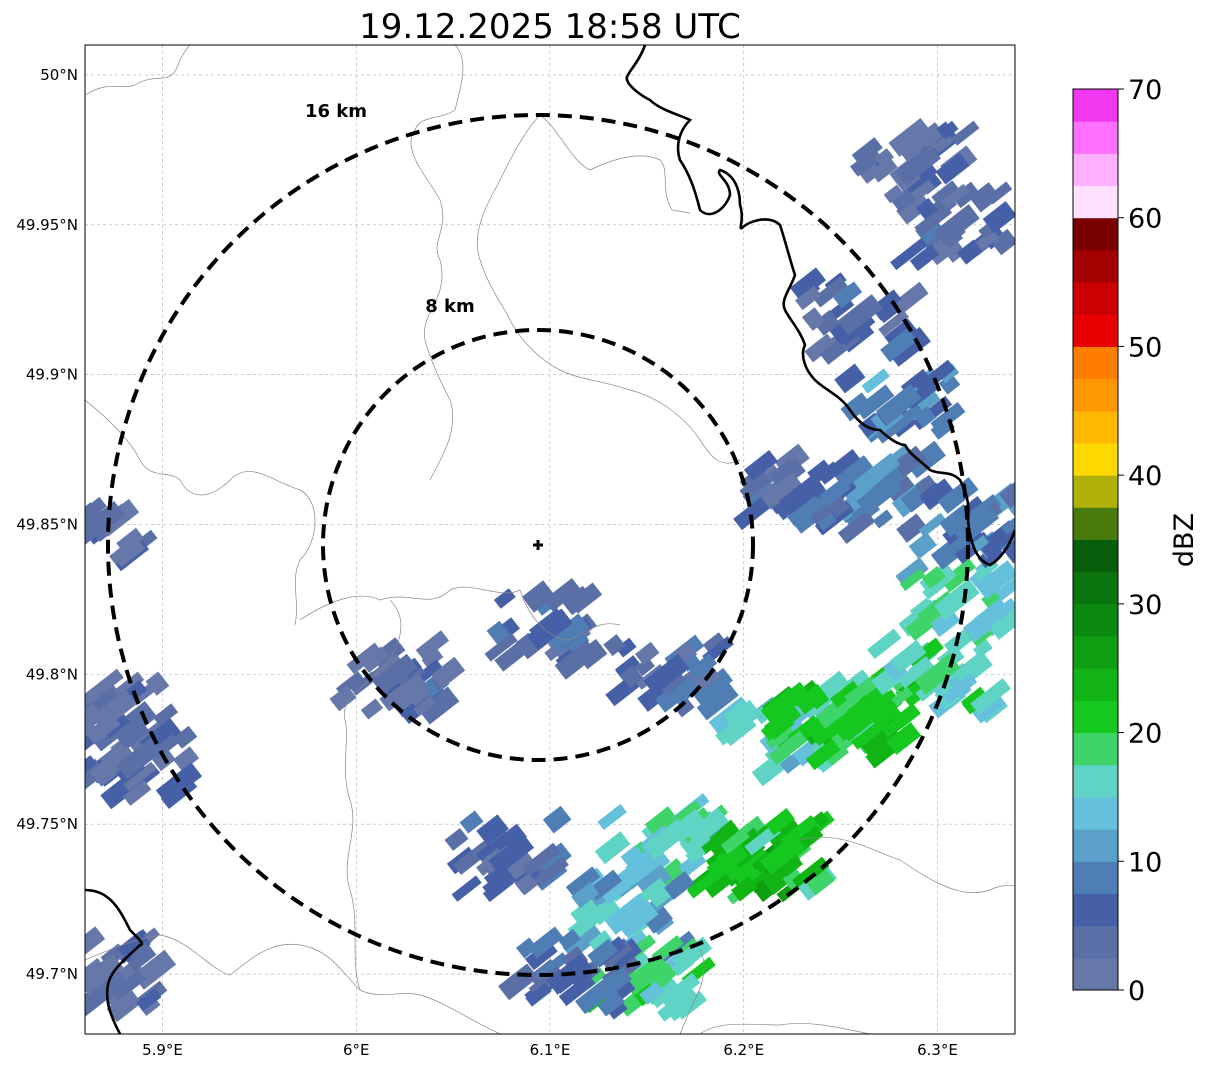 The height and width of the screenshot is (1069, 1207). What do you see at coordinates (1145, 90) in the screenshot?
I see `colorbar-tick-label: 70` at bounding box center [1145, 90].